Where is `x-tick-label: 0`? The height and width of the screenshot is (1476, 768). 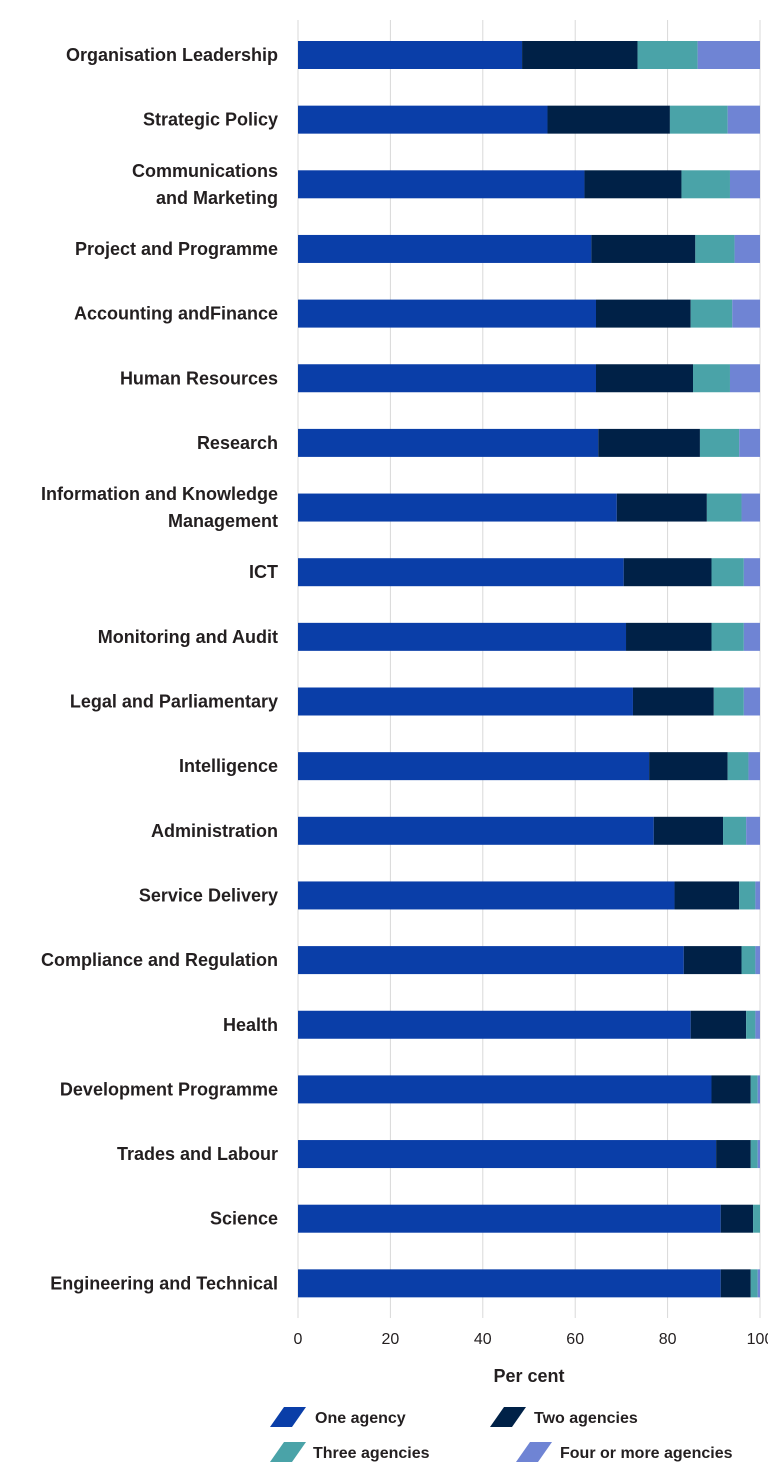 x-tick-label: 0 is located at coordinates (298, 1339).